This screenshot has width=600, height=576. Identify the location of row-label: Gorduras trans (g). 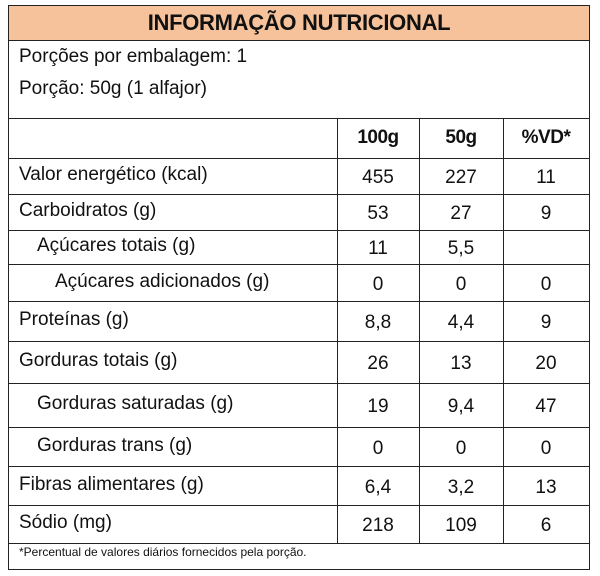
(115, 445).